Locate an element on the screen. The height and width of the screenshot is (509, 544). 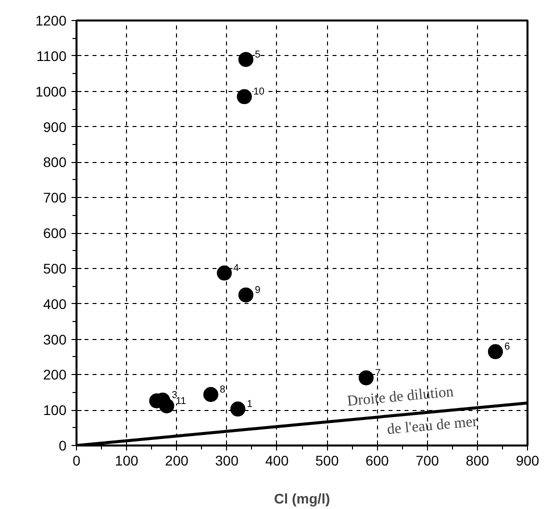
y-tick-label: 200 is located at coordinates (55, 374).